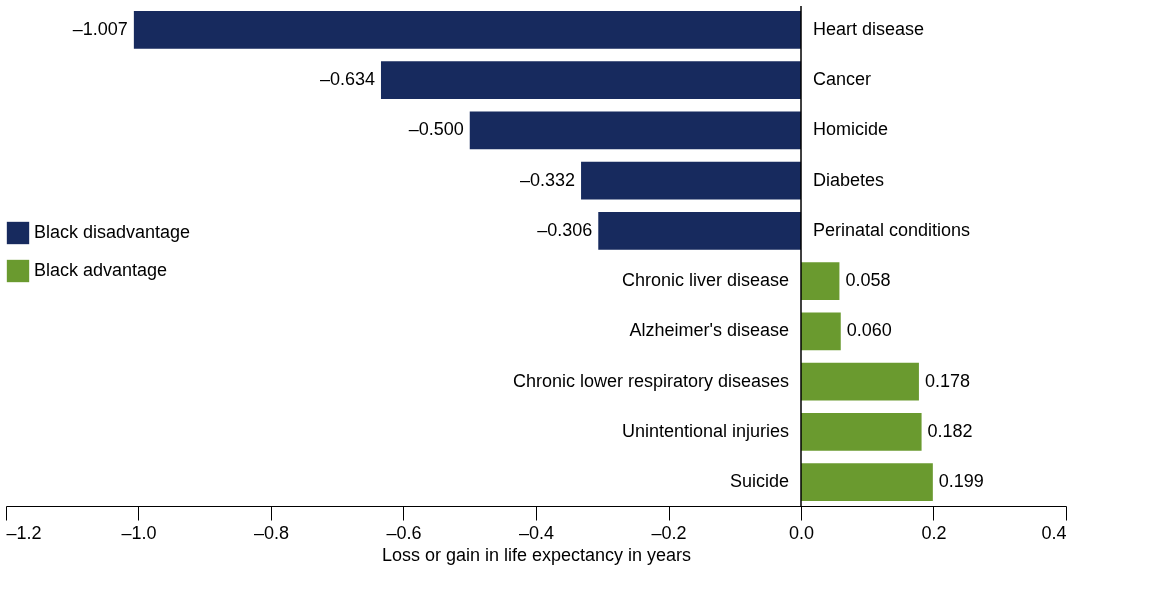 The image size is (1175, 607). Describe the element at coordinates (100, 28) in the screenshot. I see `data-label: –1.007` at that location.